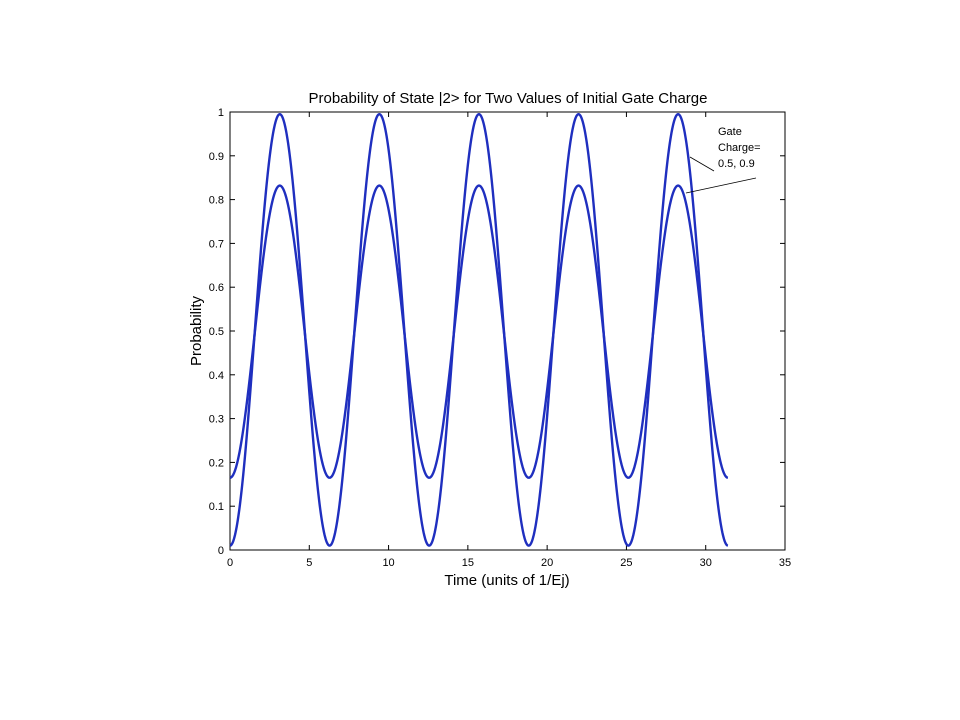  What do you see at coordinates (309, 563) in the screenshot?
I see `x-tick-label: 5` at bounding box center [309, 563].